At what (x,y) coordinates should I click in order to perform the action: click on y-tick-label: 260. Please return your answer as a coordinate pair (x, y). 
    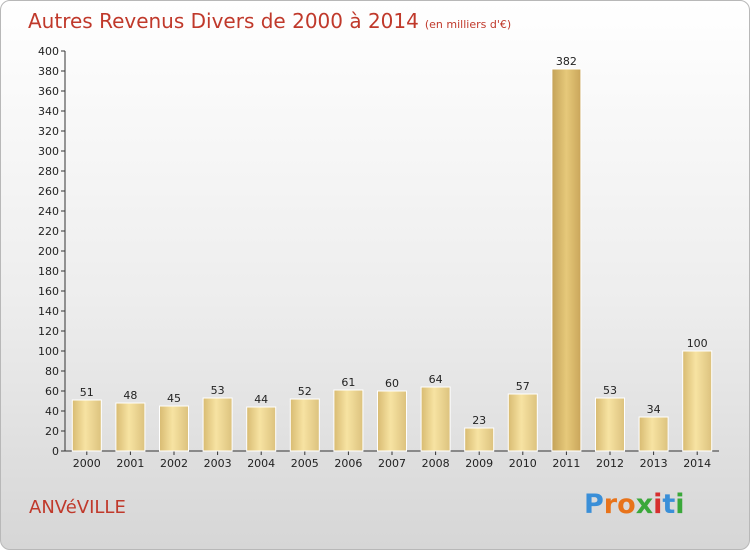
    Looking at the image, I should click on (48, 191).